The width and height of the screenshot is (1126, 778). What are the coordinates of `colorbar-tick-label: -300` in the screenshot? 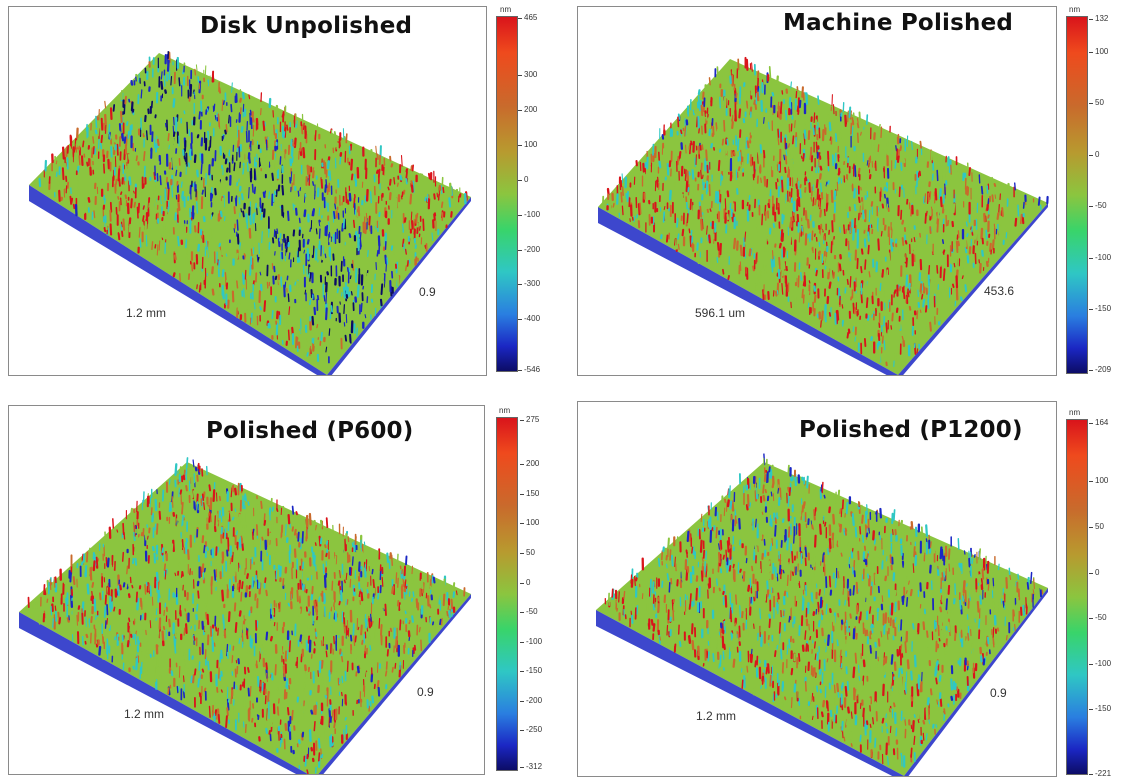 It's located at (532, 284).